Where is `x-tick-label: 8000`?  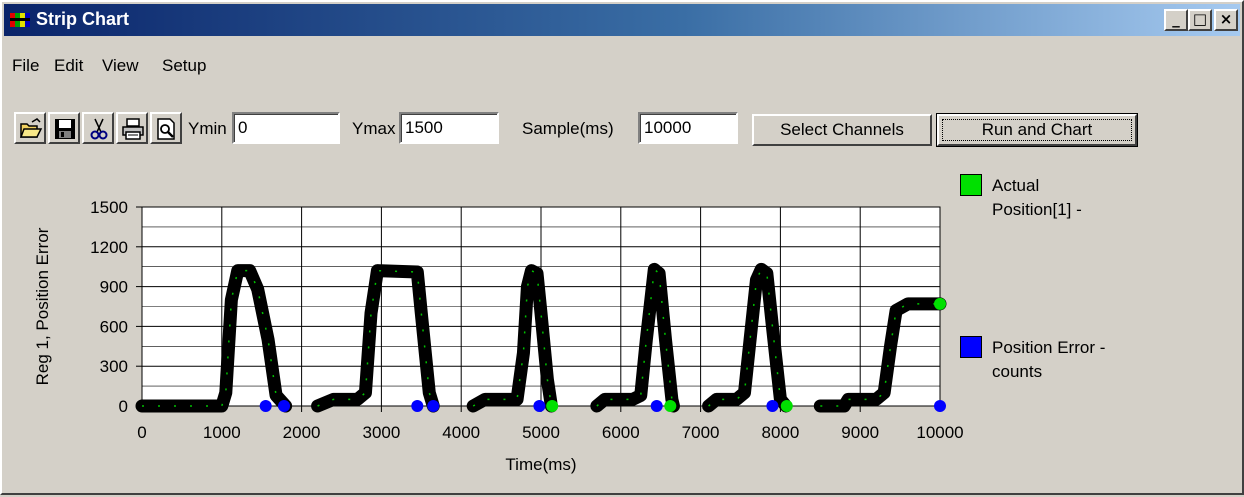
x-tick-label: 8000 is located at coordinates (780, 432).